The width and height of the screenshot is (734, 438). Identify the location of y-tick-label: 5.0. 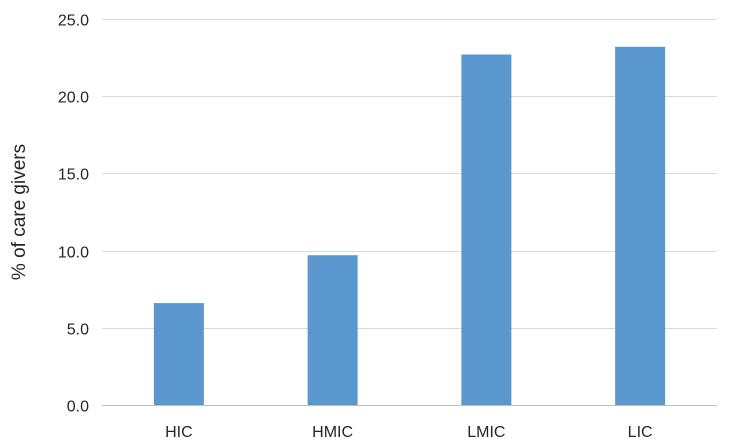
(78, 330).